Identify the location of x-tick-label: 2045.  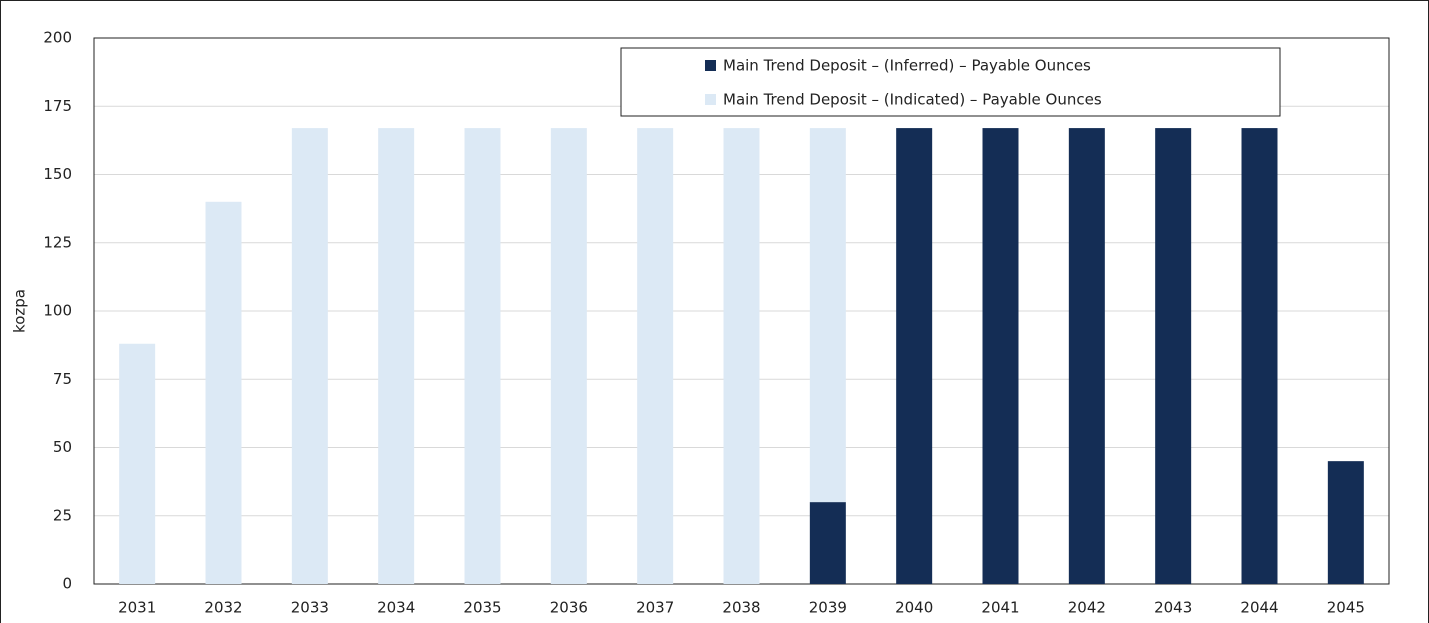
(1346, 608).